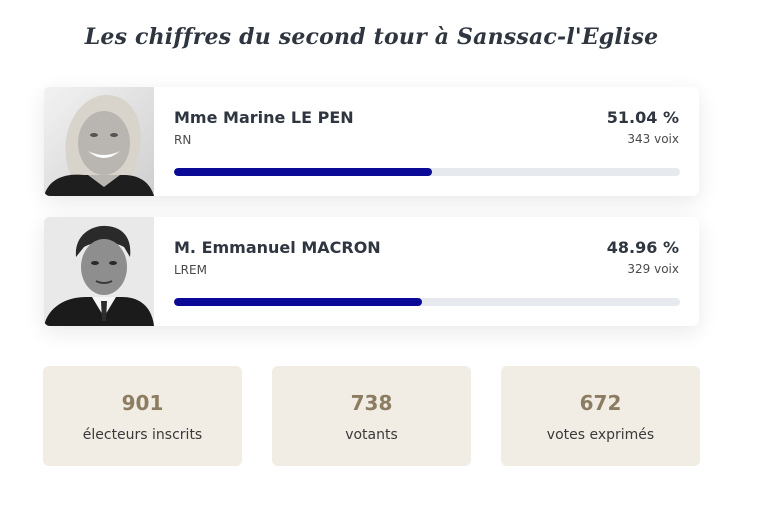 The width and height of the screenshot is (768, 515). What do you see at coordinates (600, 416) in the screenshot?
I see `stat-expressed-votes: 672 votes exprimés` at bounding box center [600, 416].